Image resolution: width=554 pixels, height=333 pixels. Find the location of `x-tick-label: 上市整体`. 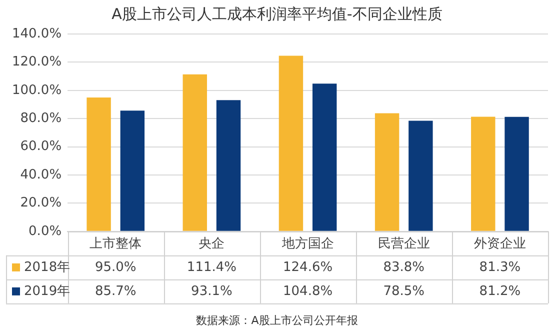

x-tick-label: 上市整体 is located at coordinates (116, 244).